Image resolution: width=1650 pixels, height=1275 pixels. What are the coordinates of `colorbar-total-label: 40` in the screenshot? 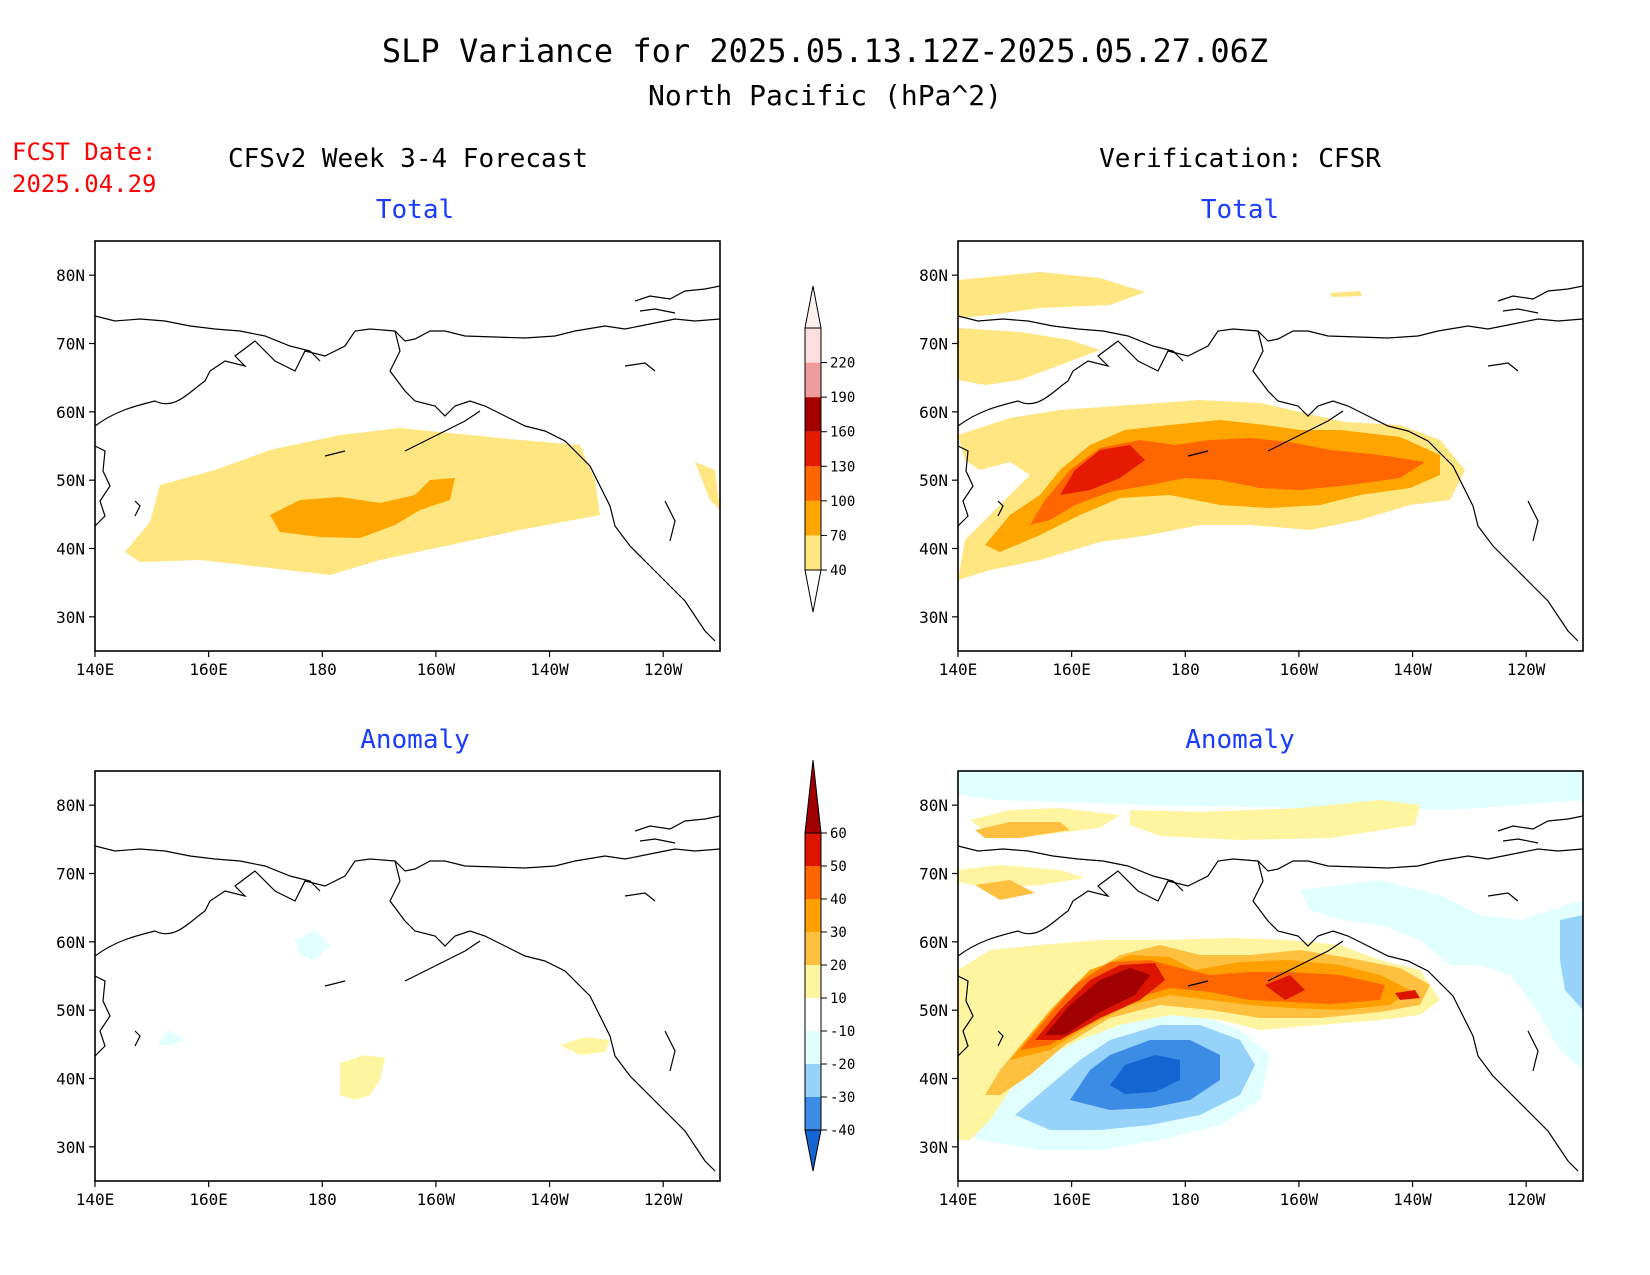 It's located at (838, 571).